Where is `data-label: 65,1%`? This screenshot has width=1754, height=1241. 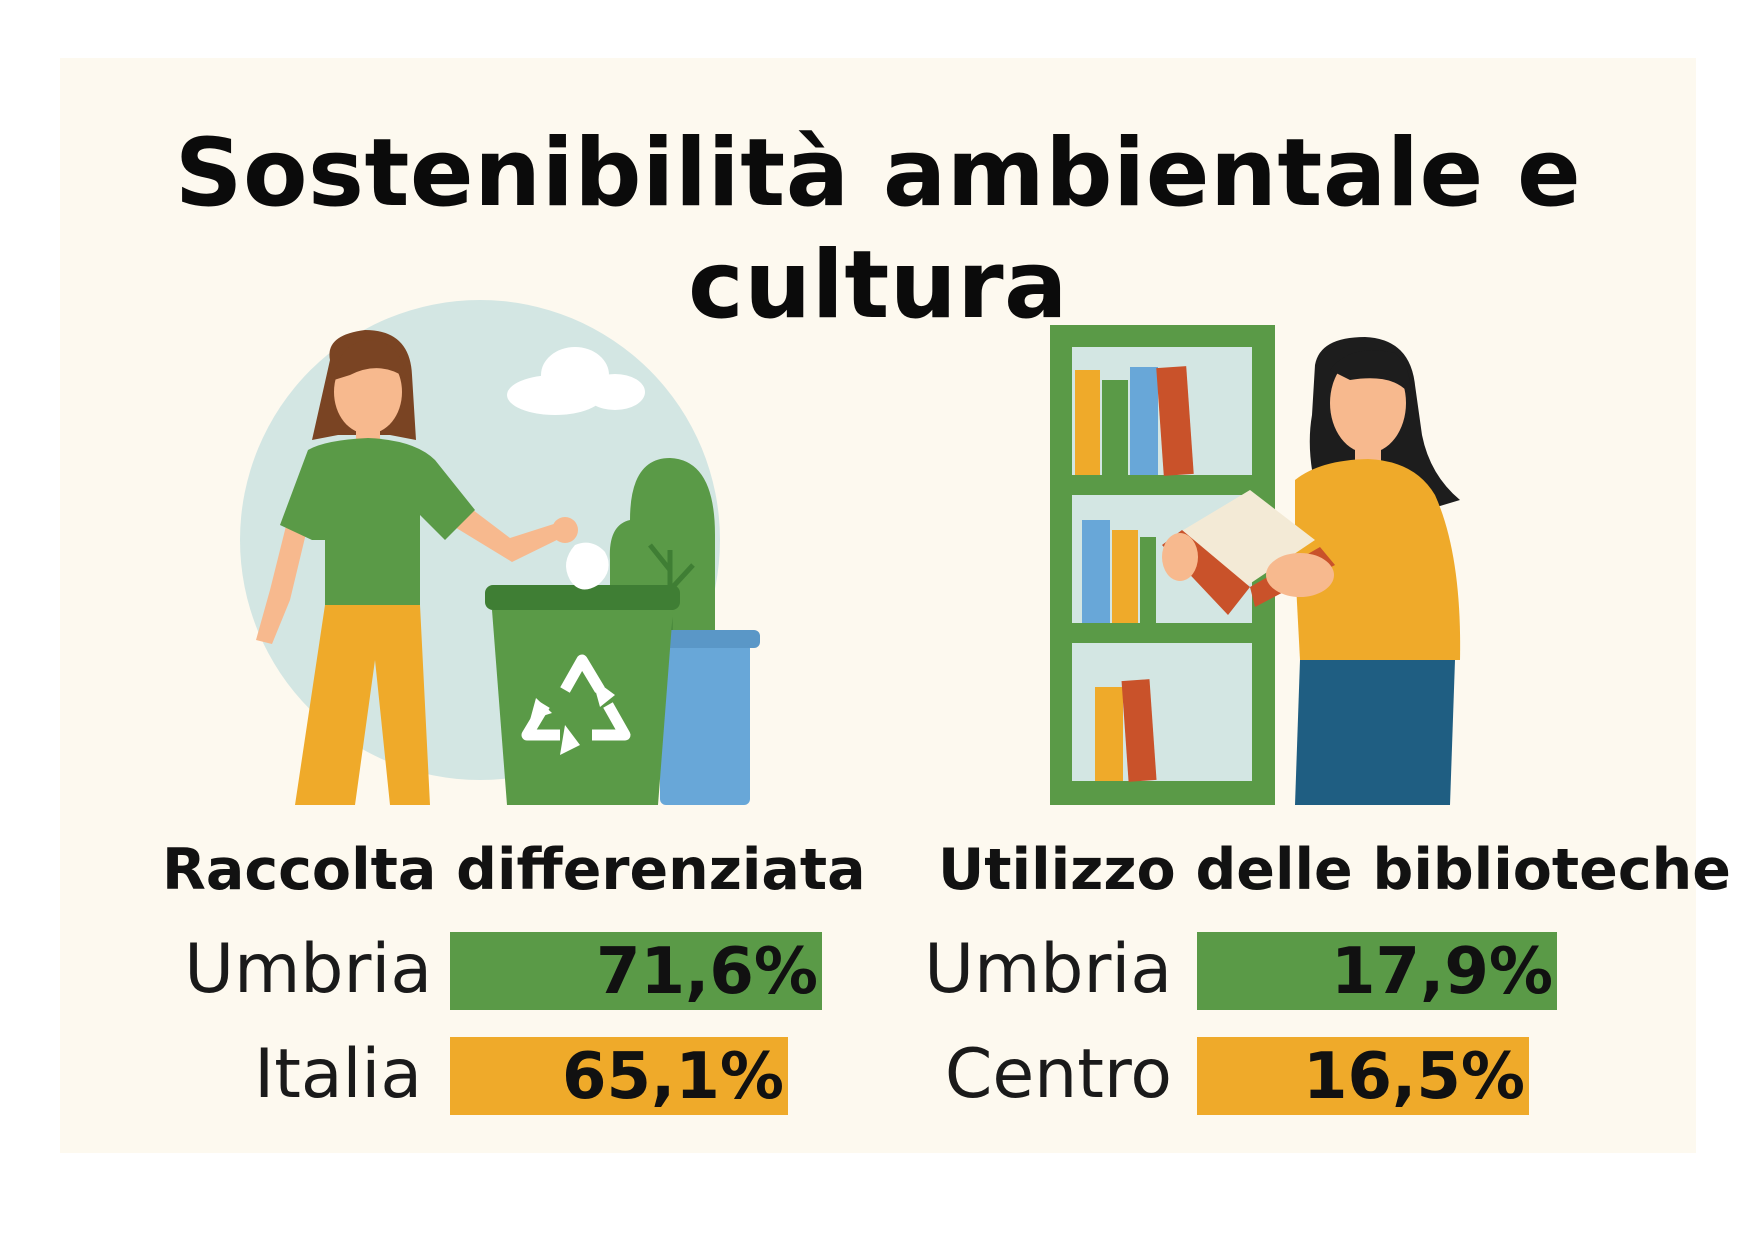
data-label: 65,1% is located at coordinates (672, 1077).